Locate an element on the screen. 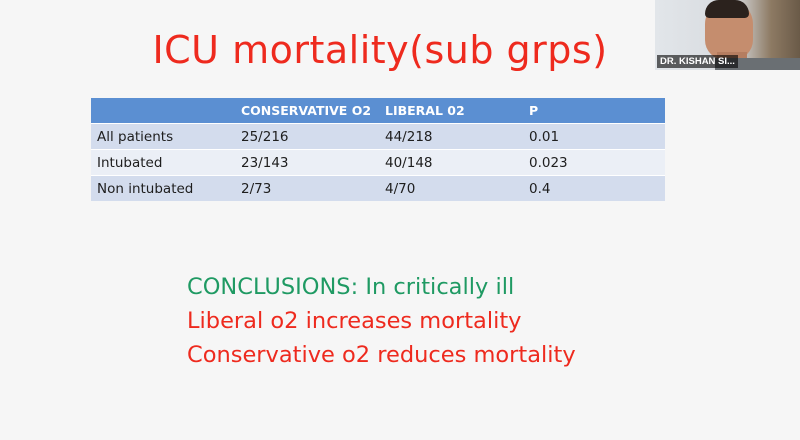  table-row: All patients 25/216 44/218 0.01 is located at coordinates (378, 136).